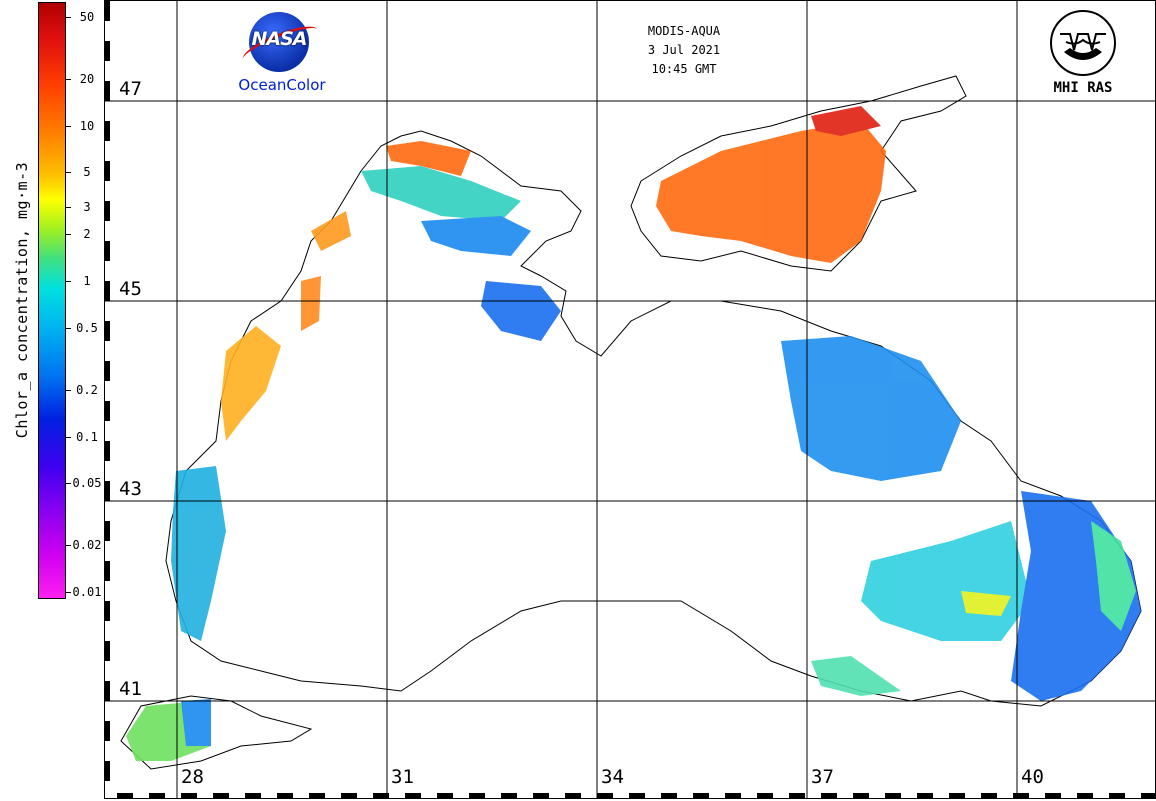 The height and width of the screenshot is (801, 1156). Describe the element at coordinates (196, 722) in the screenshot. I see `patch-marmara-blue` at that location.